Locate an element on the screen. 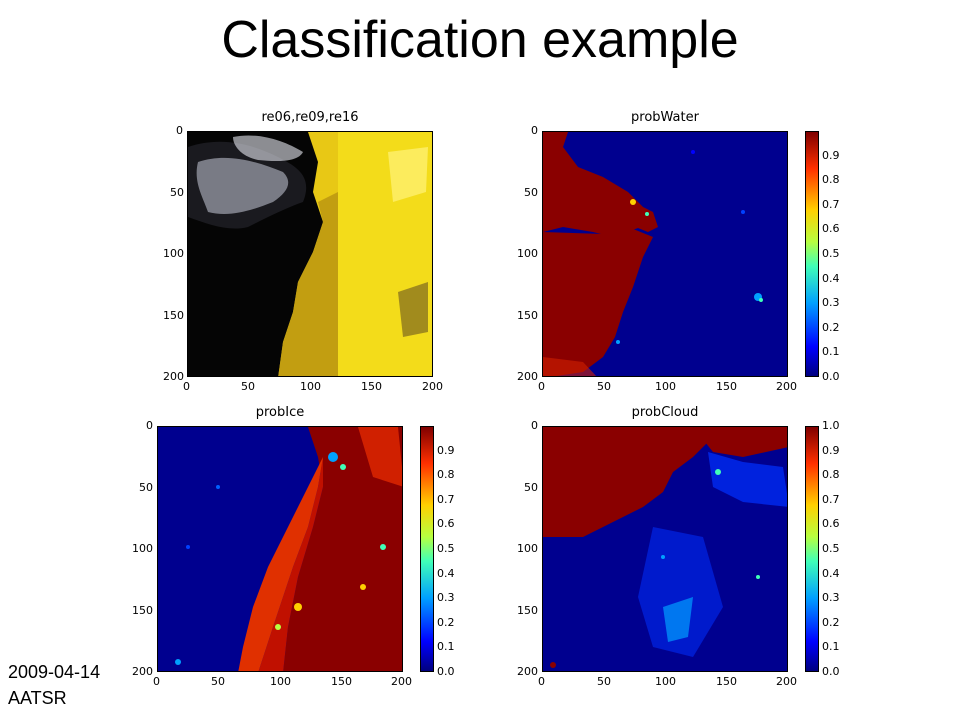  probwater-colorbar-tick: 0.0 is located at coordinates (831, 376).